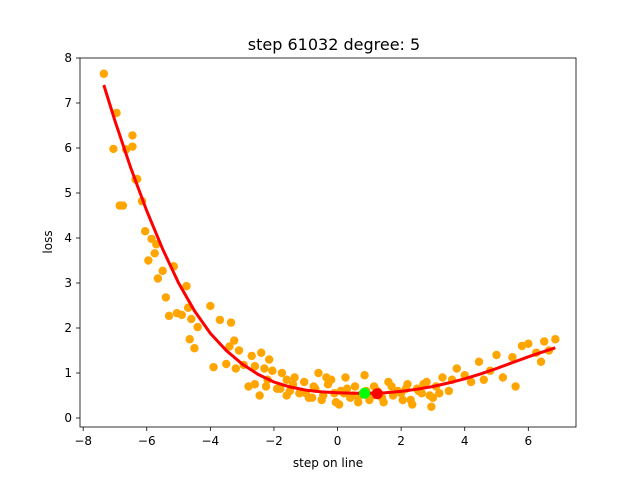  I want to click on chart-title: step 61032 degree: 5, so click(334, 44).